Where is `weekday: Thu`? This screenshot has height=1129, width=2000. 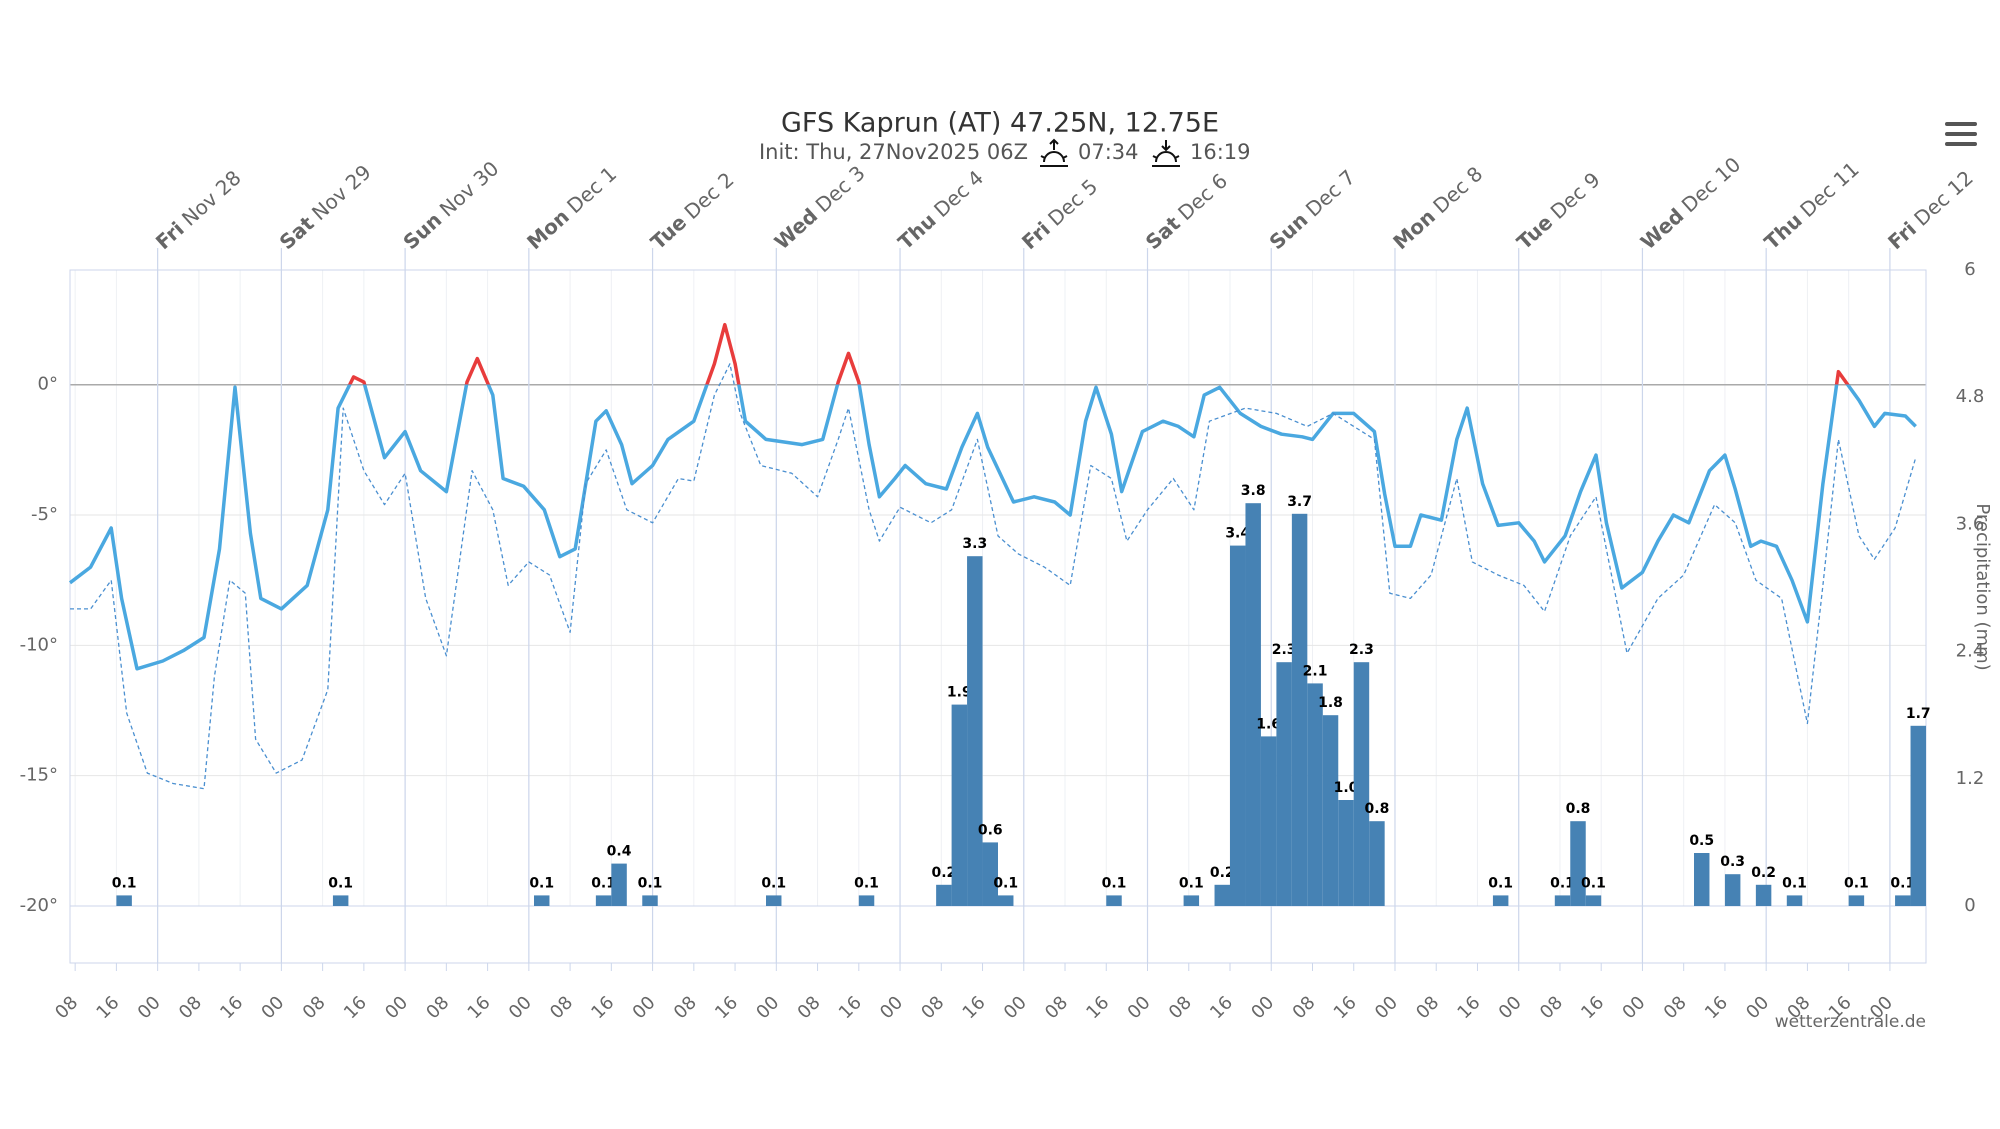 weekday: Thu is located at coordinates (916, 231).